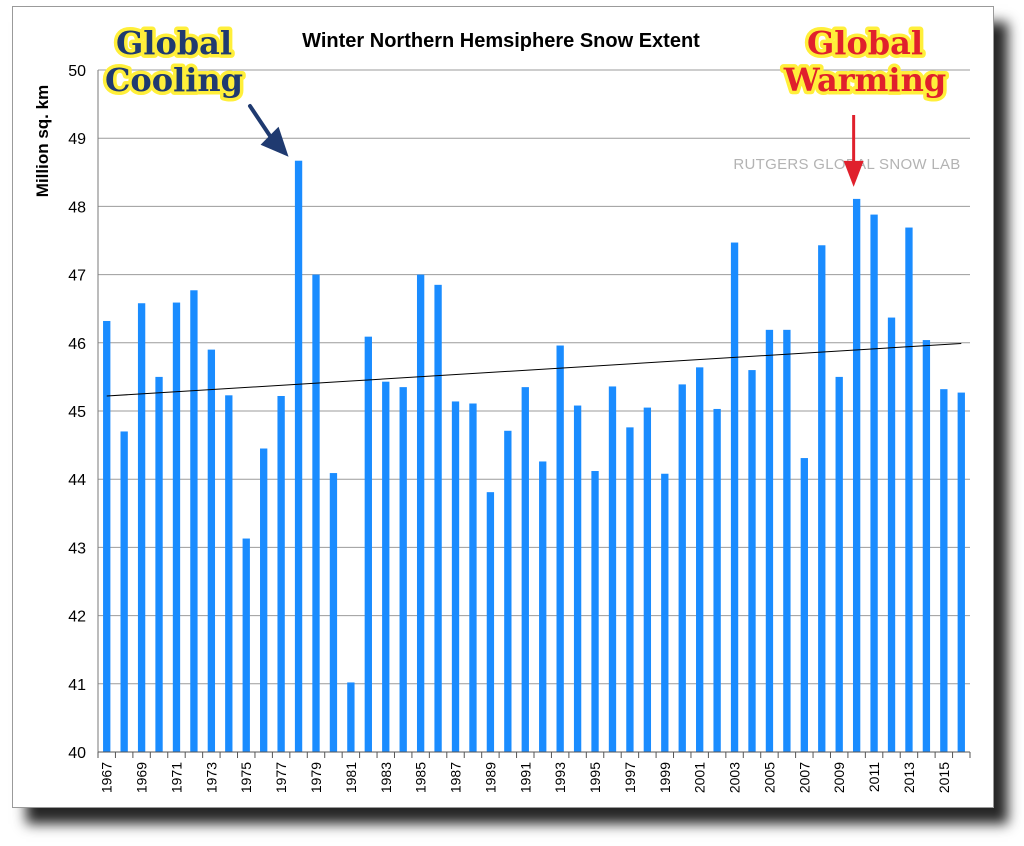 The height and width of the screenshot is (846, 1024). Describe the element at coordinates (700, 777) in the screenshot. I see `x-tick-label: 2001` at that location.